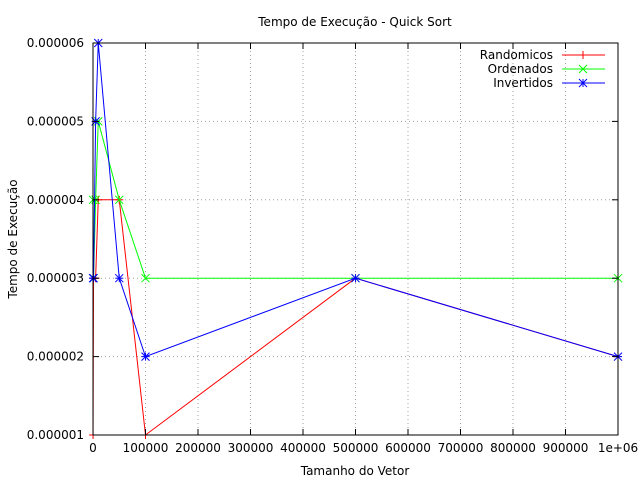 This screenshot has height=480, width=640. What do you see at coordinates (55, 357) in the screenshot?
I see `y-tick-label: 0.000002` at bounding box center [55, 357].